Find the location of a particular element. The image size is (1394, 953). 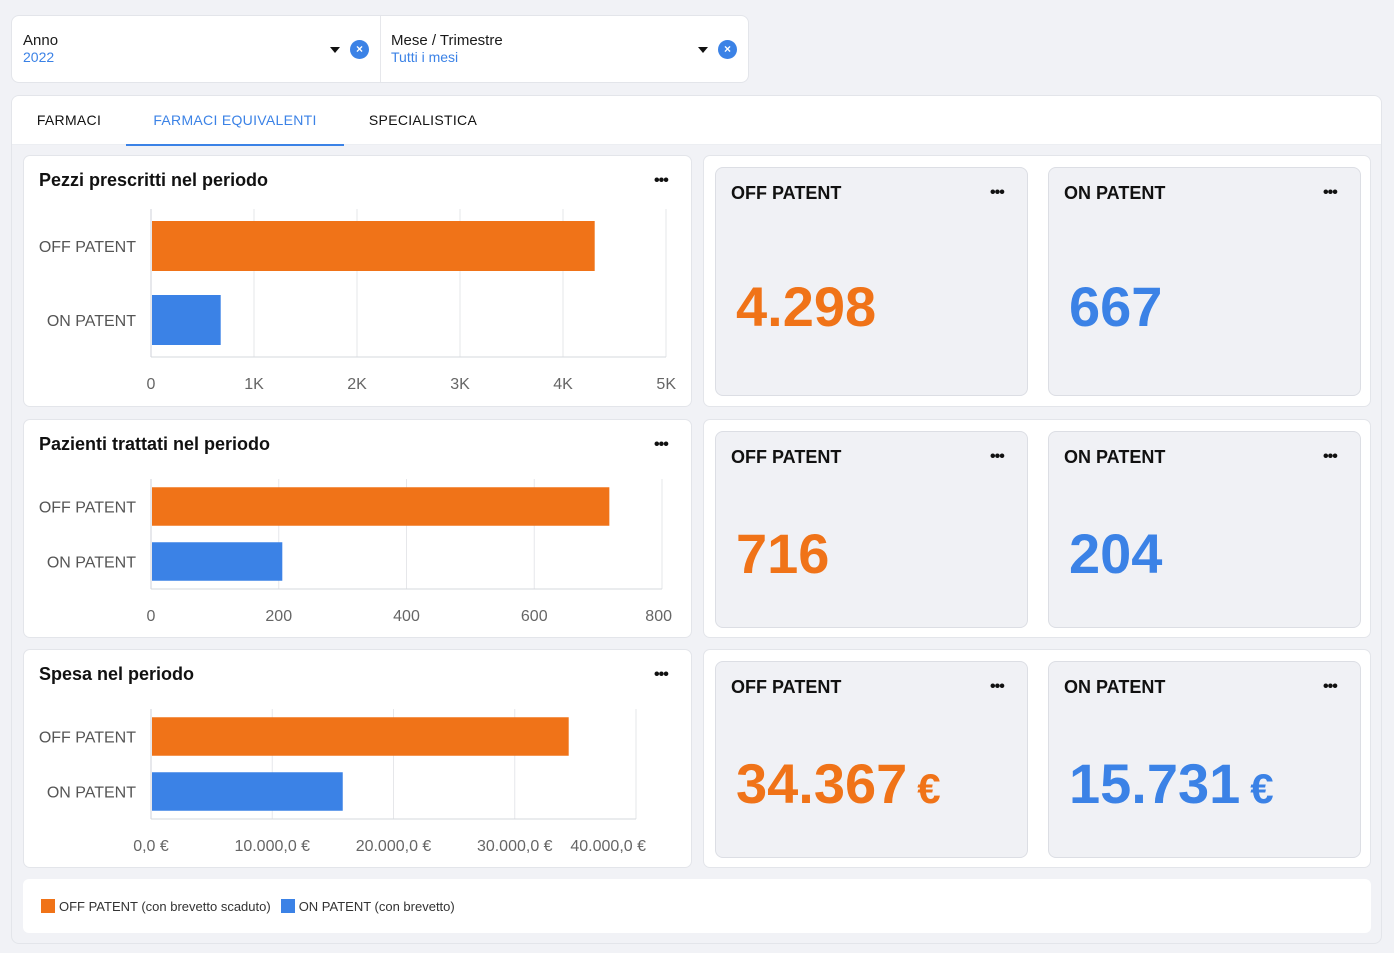

kpi-card-on-patent: ON PATENT ••• 15.731 € is located at coordinates (1204, 759).